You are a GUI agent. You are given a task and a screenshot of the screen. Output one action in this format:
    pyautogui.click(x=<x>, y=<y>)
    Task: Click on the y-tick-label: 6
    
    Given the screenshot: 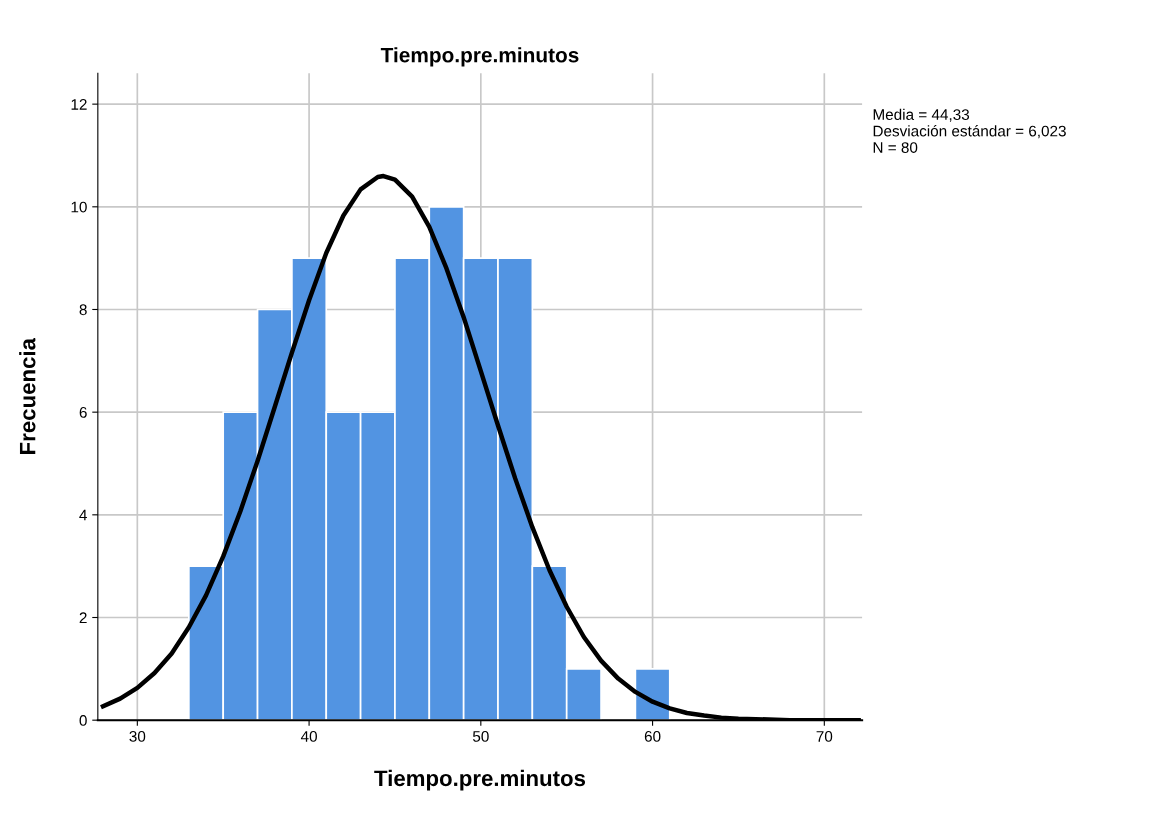 What is the action you would take?
    pyautogui.click(x=83, y=412)
    